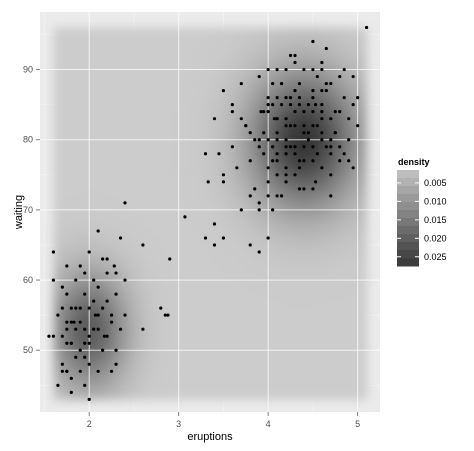 Image resolution: width=474 pixels, height=451 pixels. What do you see at coordinates (435, 201) in the screenshot?
I see `legend-label: 0.010` at bounding box center [435, 201].